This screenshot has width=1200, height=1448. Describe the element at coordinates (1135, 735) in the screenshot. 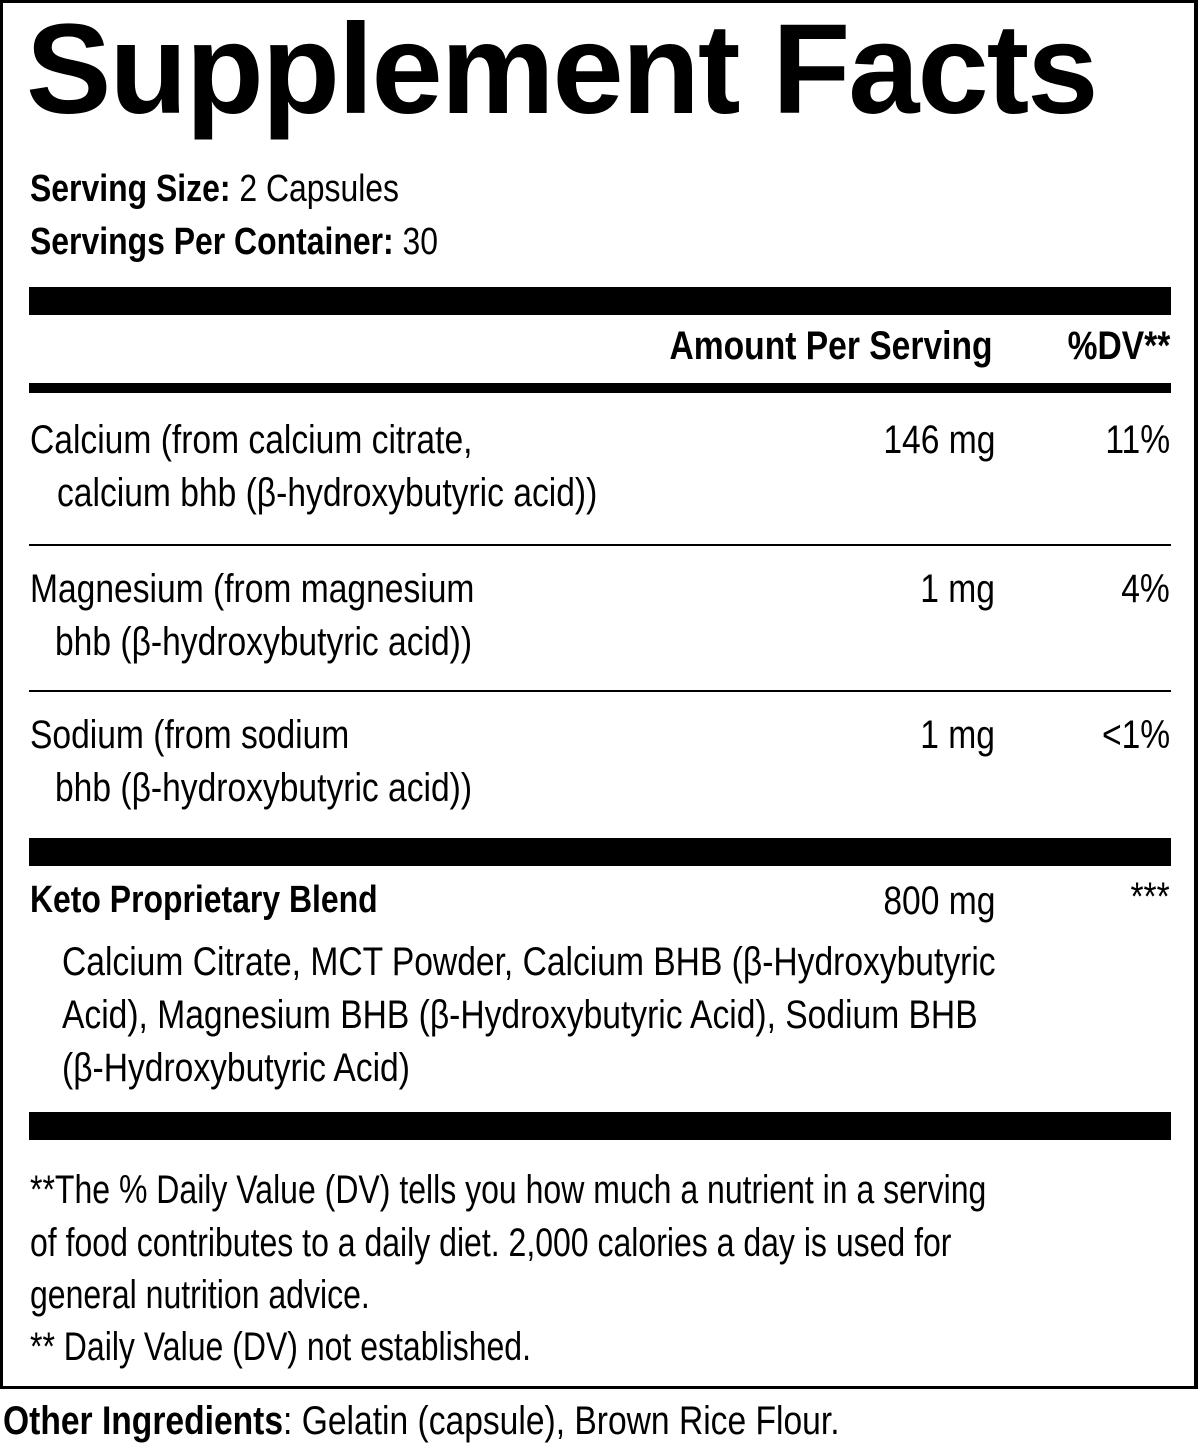

I see `nutrient-dv: <1%` at that location.